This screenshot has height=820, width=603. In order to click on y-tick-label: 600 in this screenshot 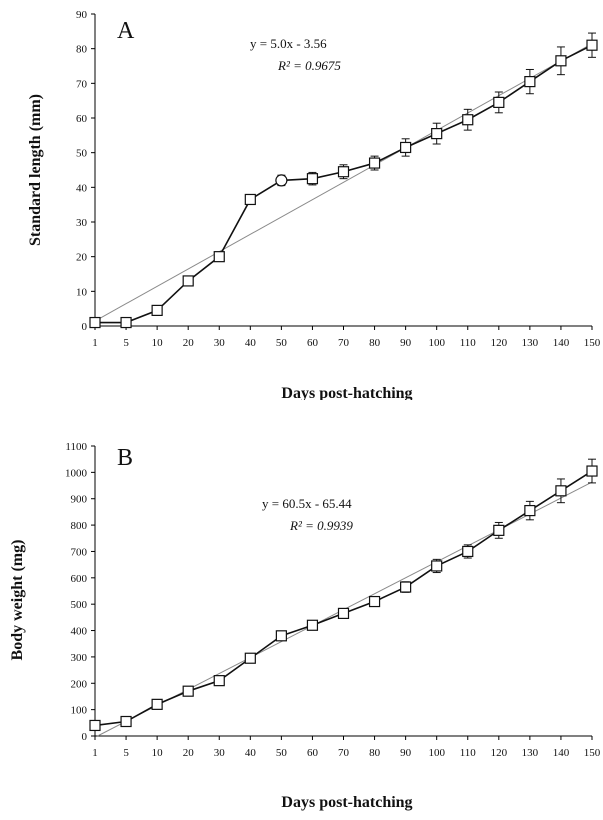, I will do `click(79, 579)`.